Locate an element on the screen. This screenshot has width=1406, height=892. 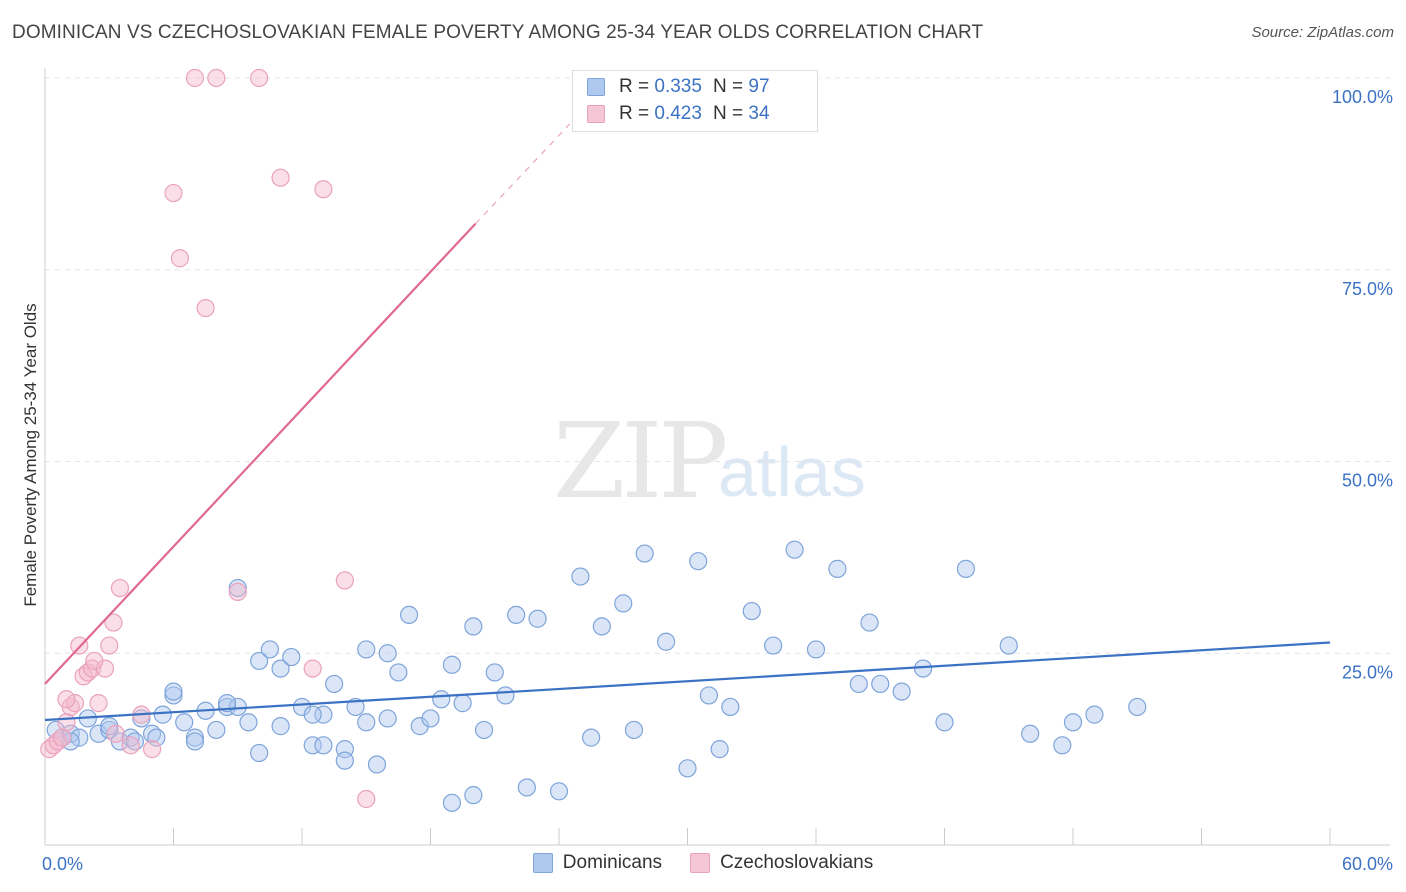
legend-item-czechoslovakians: Czechoslovakians is located at coordinates (781, 863).